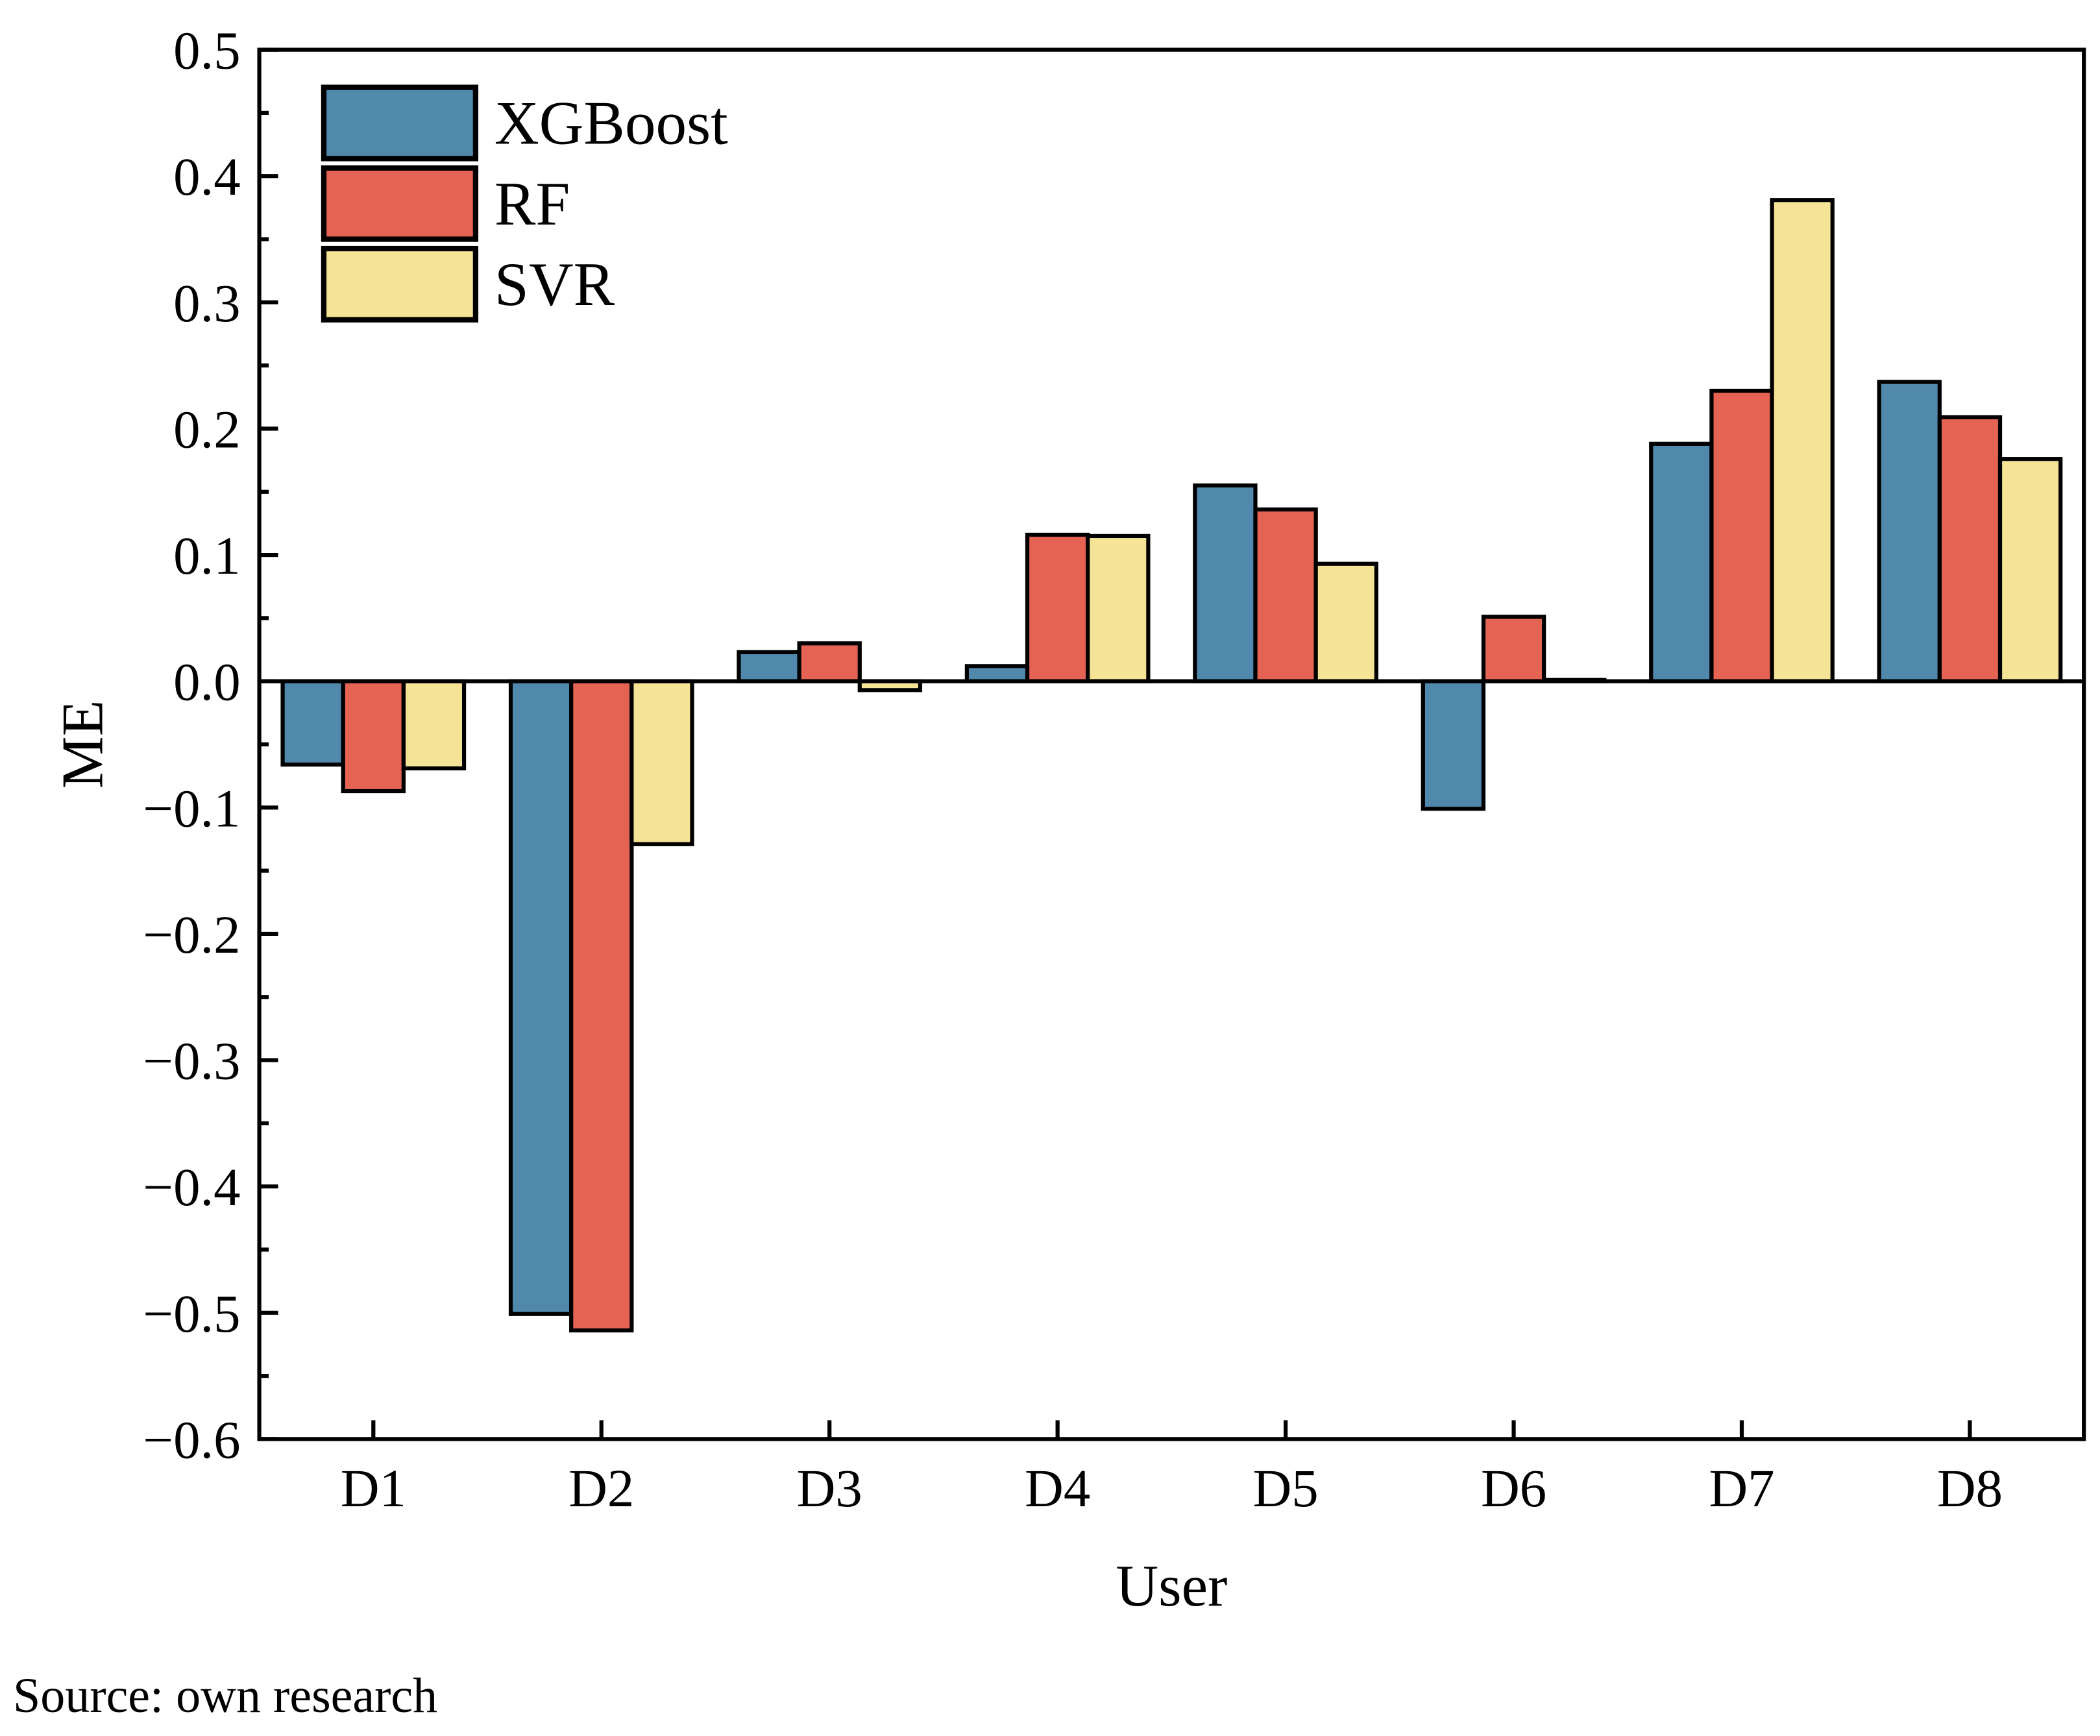 The width and height of the screenshot is (2100, 1736). I want to click on y-tick-label: 0.5, so click(206, 50).